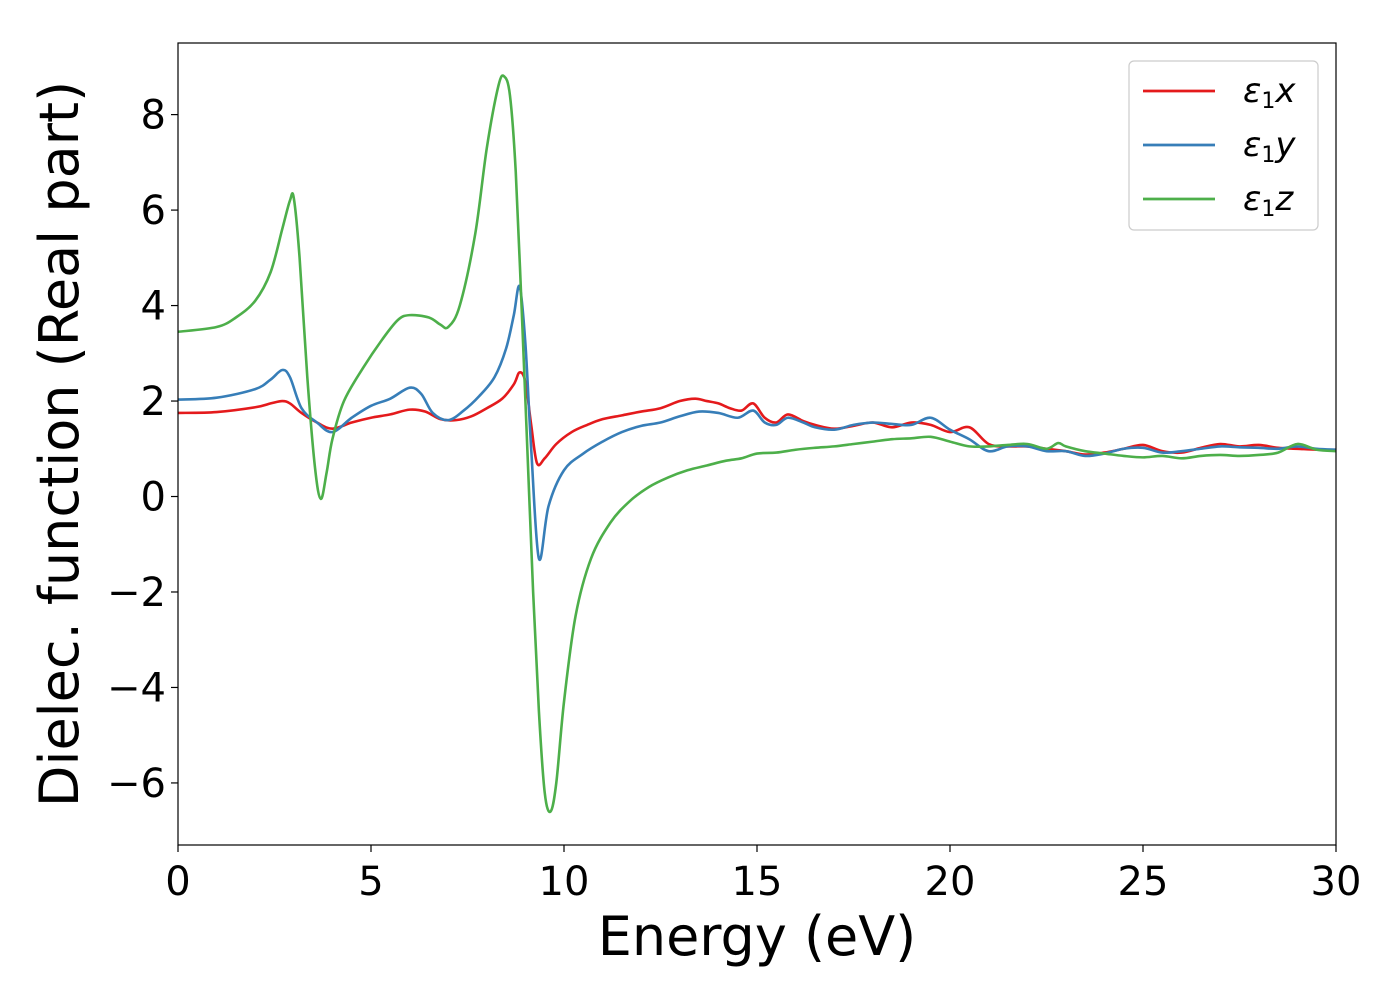 This screenshot has width=1400, height=1000. Describe the element at coordinates (370, 882) in the screenshot. I see `x-tick-label: 5` at that location.